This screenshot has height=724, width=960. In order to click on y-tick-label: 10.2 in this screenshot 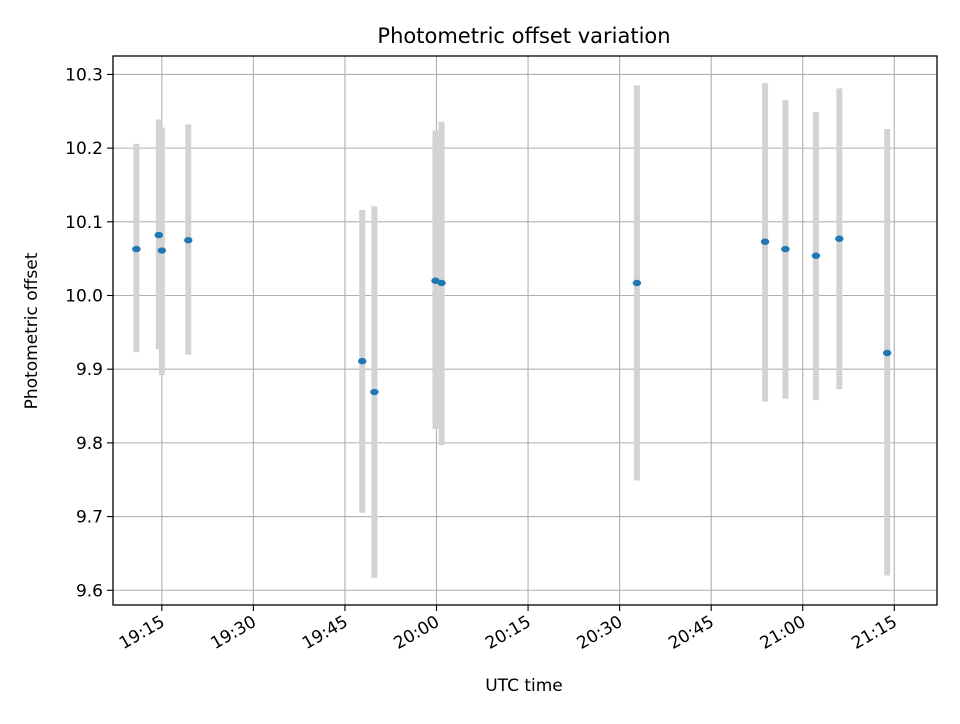, I will do `click(84, 149)`.